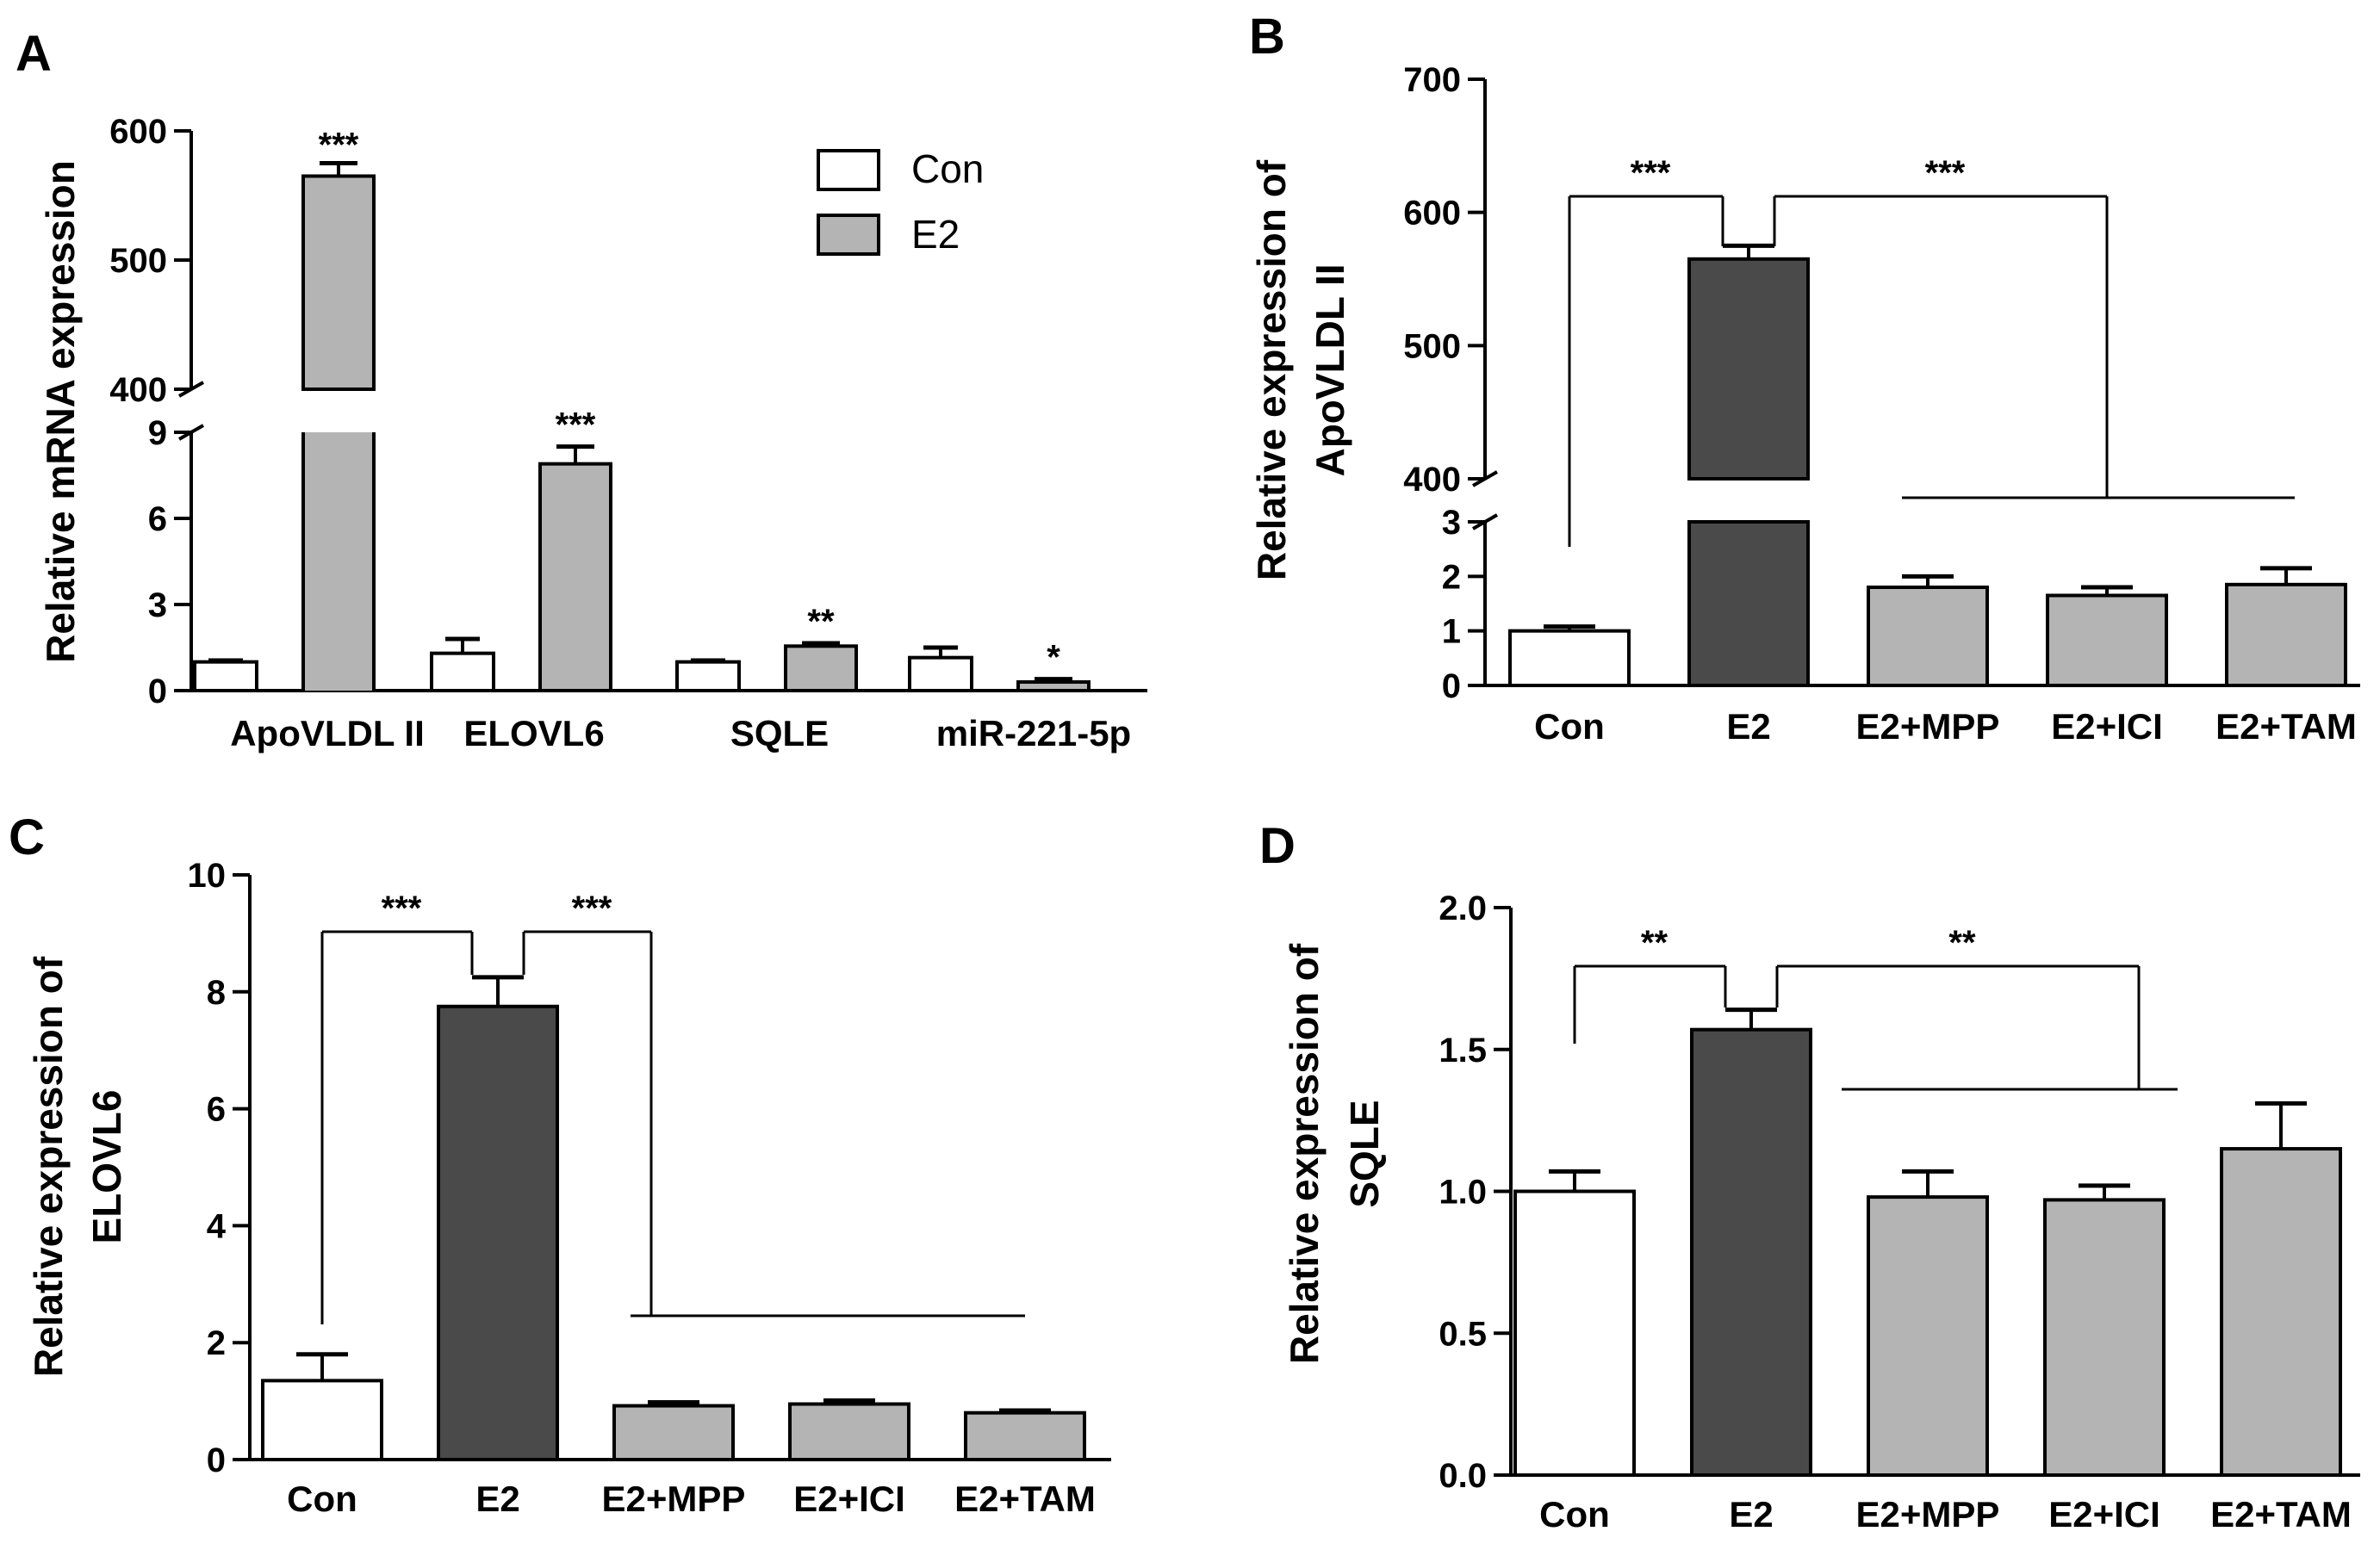 This screenshot has height=1550, width=2380. I want to click on panel-letter: B, so click(1267, 37).